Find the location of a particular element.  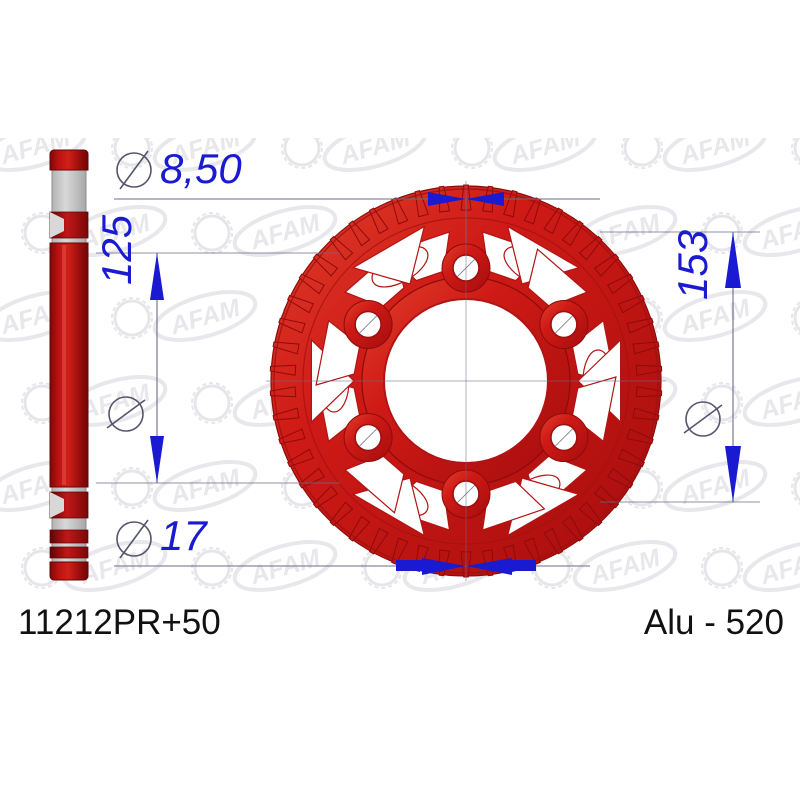

dimension-label-153: 153 is located at coordinates (692, 264).